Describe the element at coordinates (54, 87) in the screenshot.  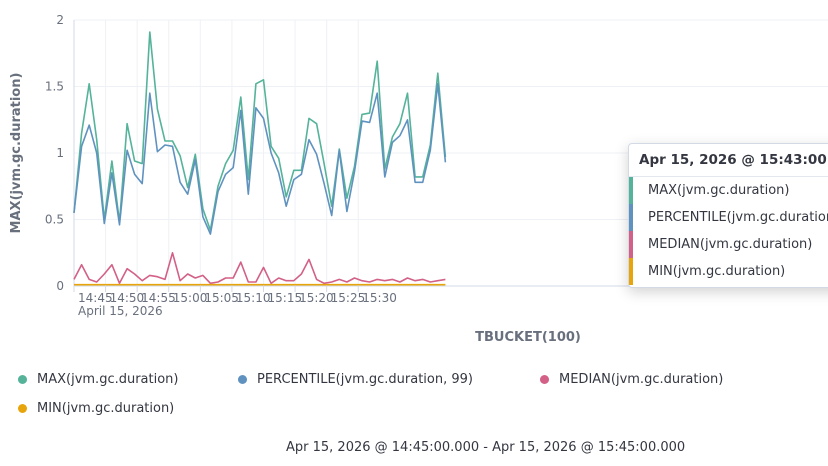
I see `y-tick-label: 1.5` at that location.